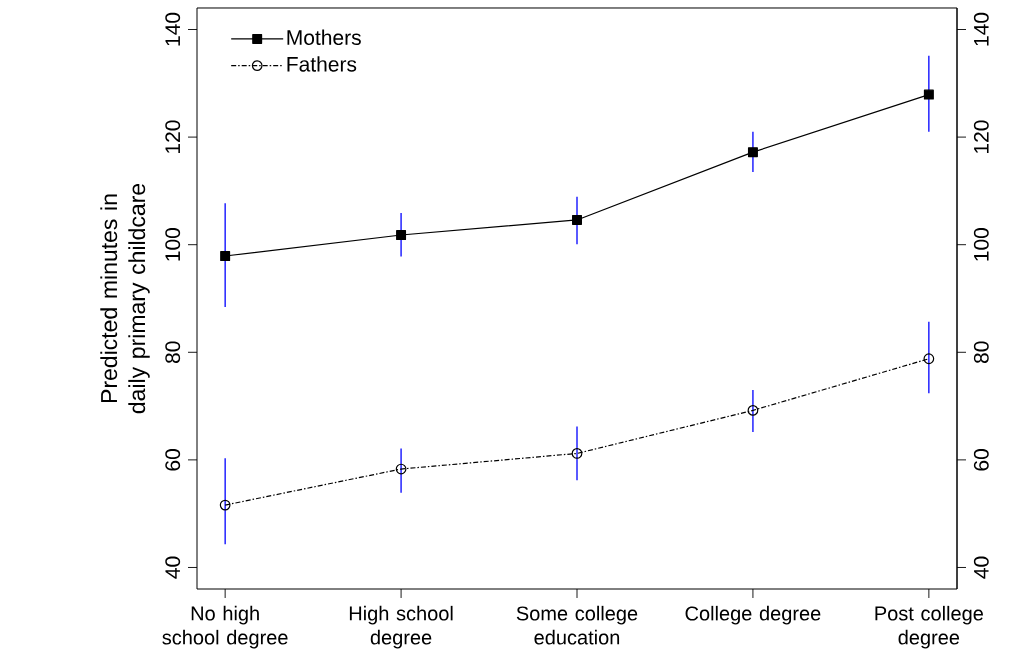  Describe the element at coordinates (125, 298) in the screenshot. I see `y-axis-title: Predicted minutes in daily primary childcare` at that location.